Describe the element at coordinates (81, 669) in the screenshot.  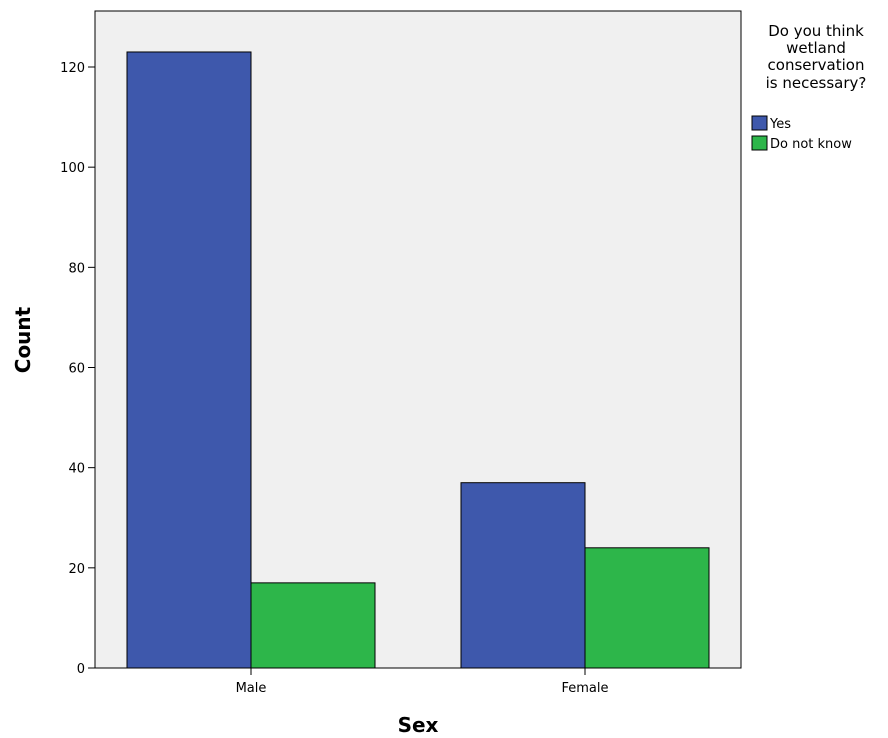
I see `y-tick-label-0: 0` at that location.